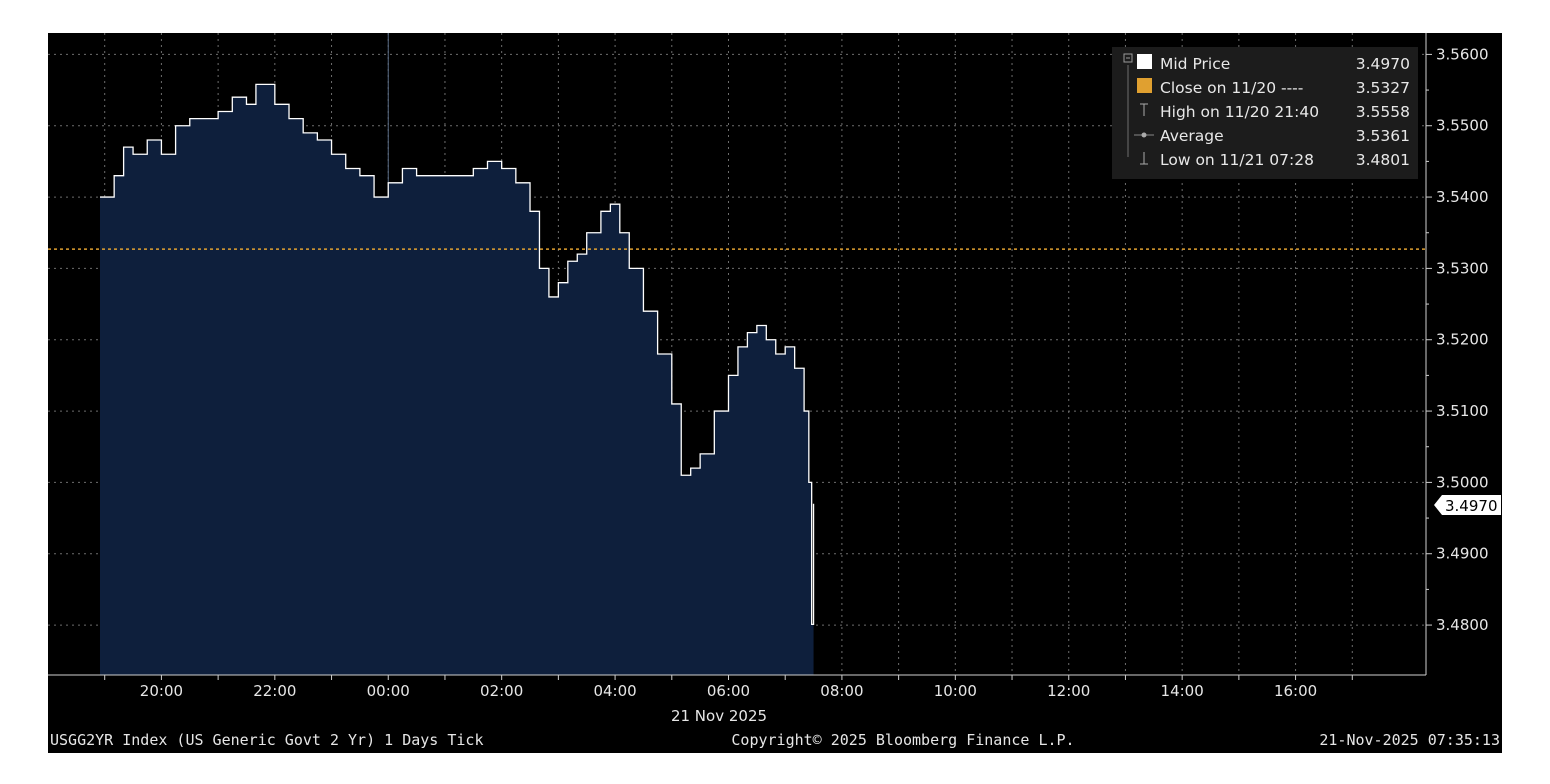 The width and height of the screenshot is (1550, 784). Describe the element at coordinates (1237, 160) in the screenshot. I see `legend-label-low: Low on 11/21 07:28` at that location.